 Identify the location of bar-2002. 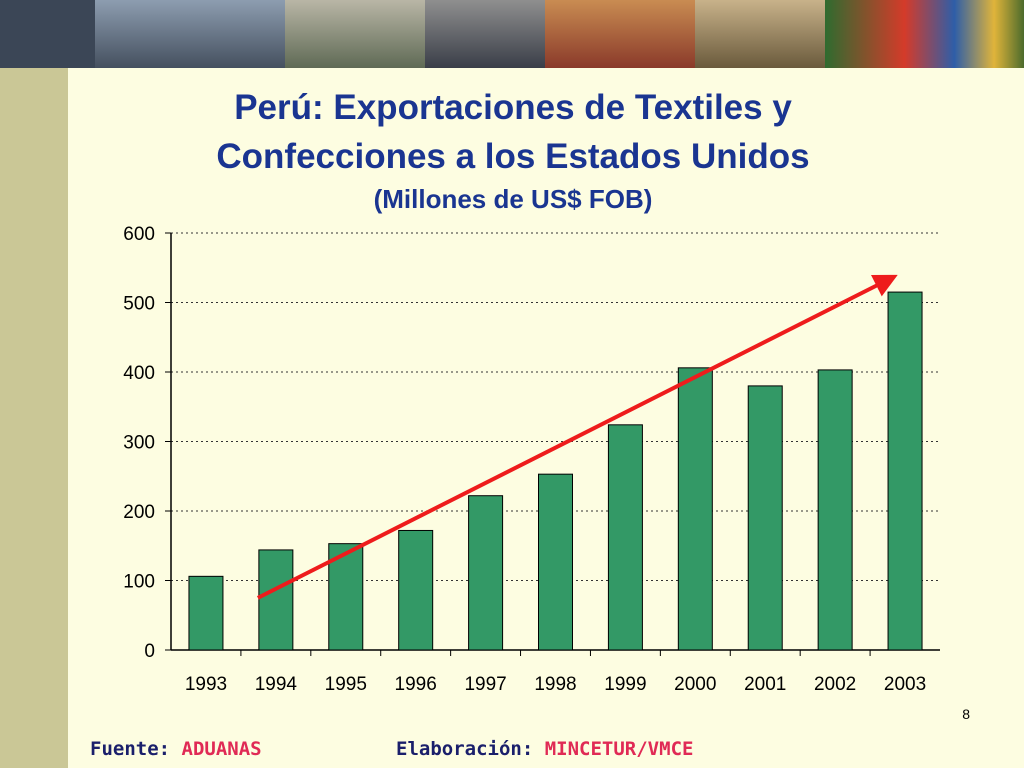
(835, 510).